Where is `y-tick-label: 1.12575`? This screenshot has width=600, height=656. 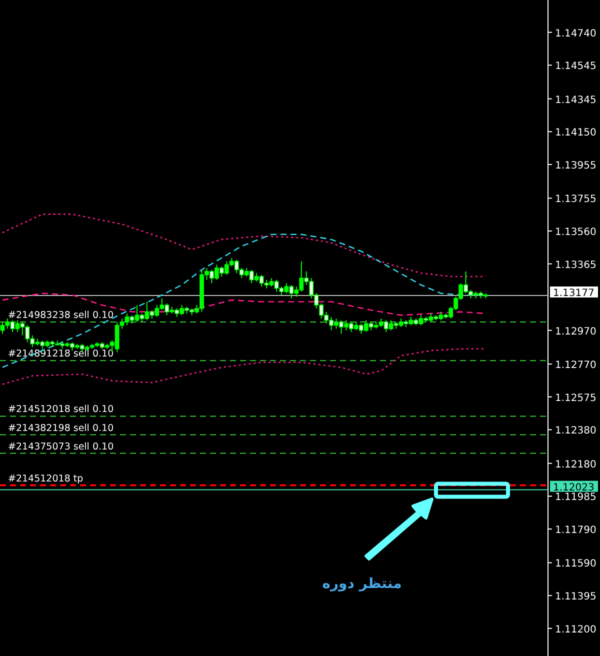
y-tick-label: 1.12575 is located at coordinates (575, 398).